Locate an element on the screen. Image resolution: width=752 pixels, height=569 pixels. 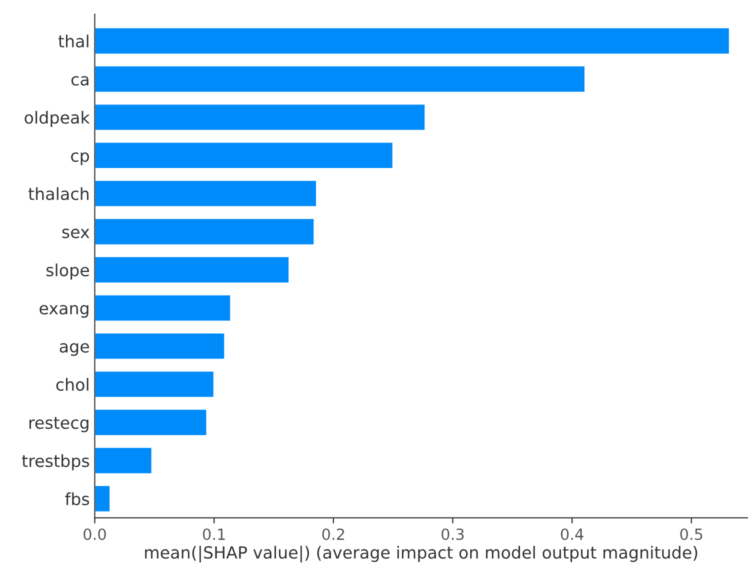
y-tick-label: restecg is located at coordinates (58, 424).